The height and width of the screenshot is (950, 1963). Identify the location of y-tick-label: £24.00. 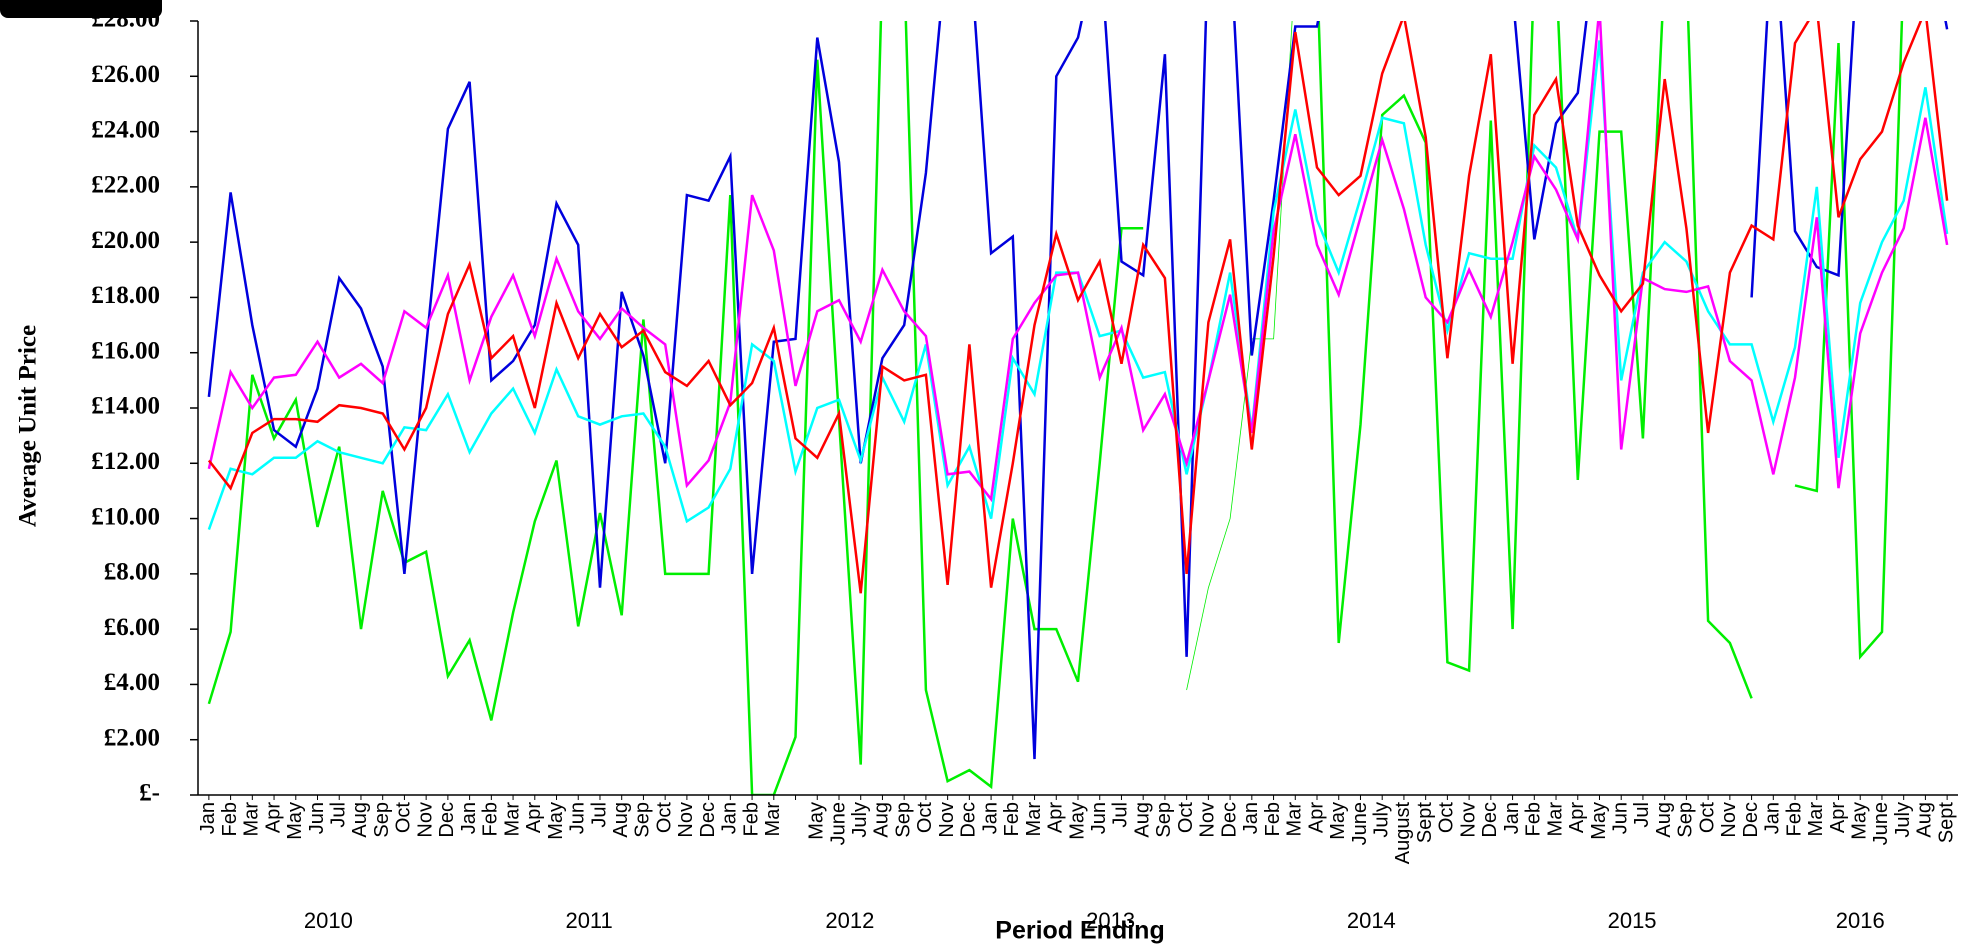
(125, 129).